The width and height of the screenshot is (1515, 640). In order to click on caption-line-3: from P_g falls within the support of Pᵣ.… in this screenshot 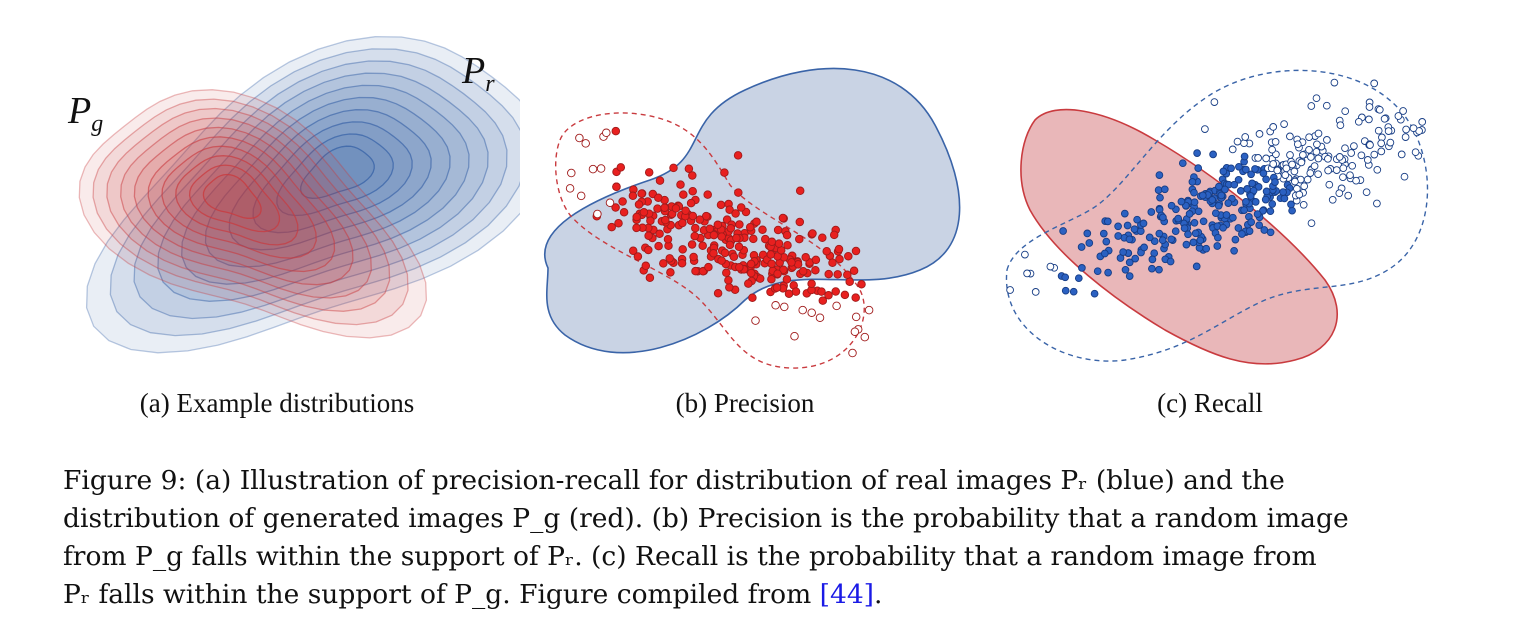, I will do `click(690, 556)`.